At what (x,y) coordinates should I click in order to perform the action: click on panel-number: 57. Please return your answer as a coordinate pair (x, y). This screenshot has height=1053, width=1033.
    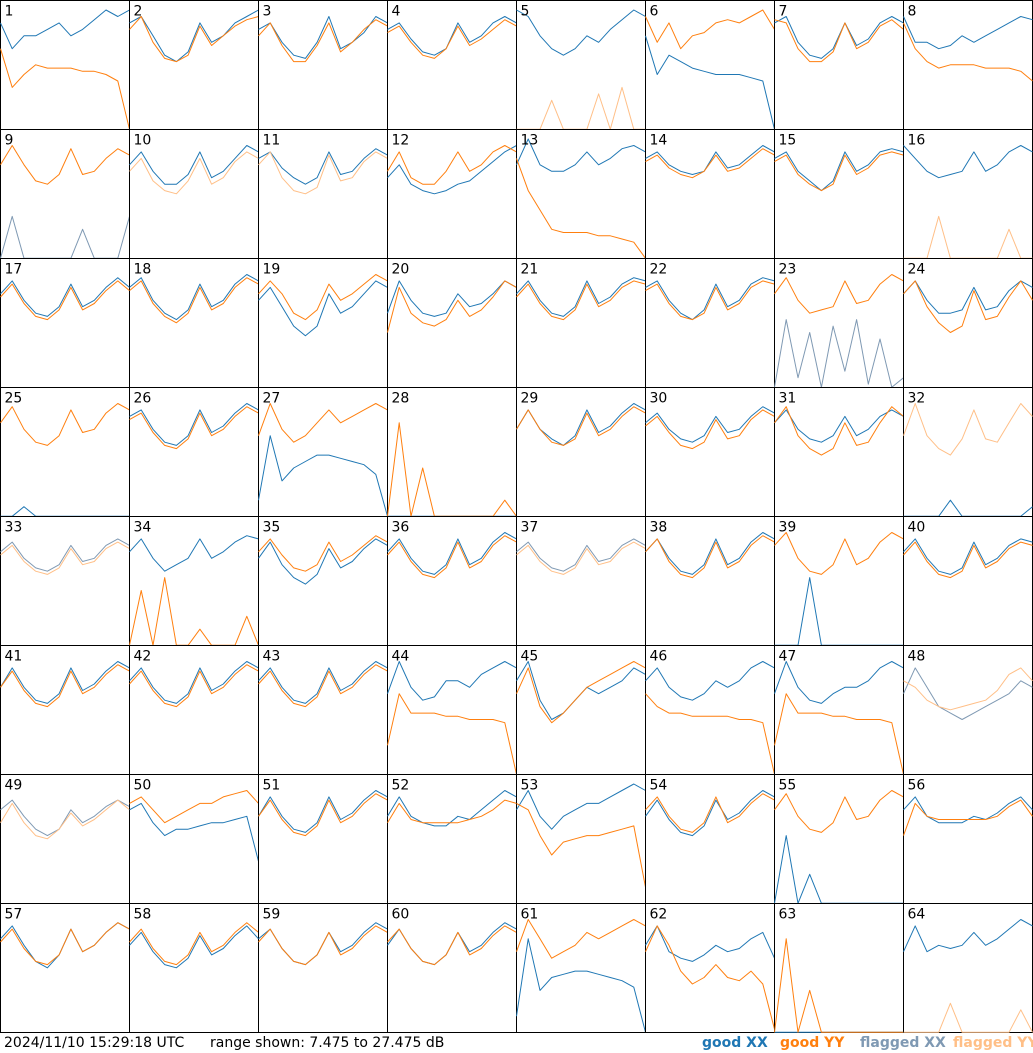
    Looking at the image, I should click on (14, 915).